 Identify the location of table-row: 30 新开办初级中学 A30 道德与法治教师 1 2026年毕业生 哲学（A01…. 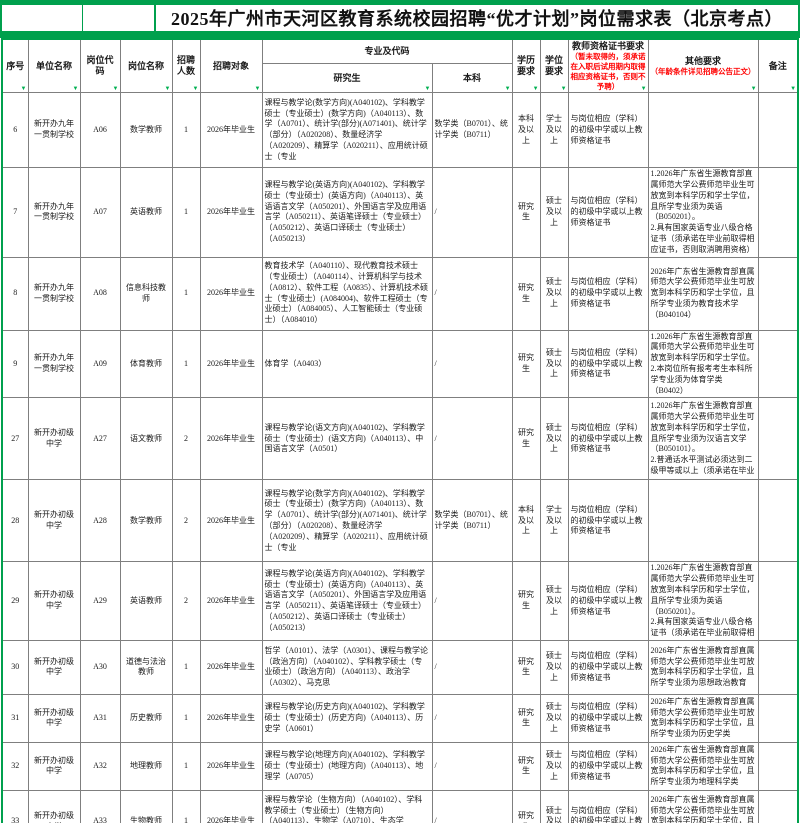
(400, 667).